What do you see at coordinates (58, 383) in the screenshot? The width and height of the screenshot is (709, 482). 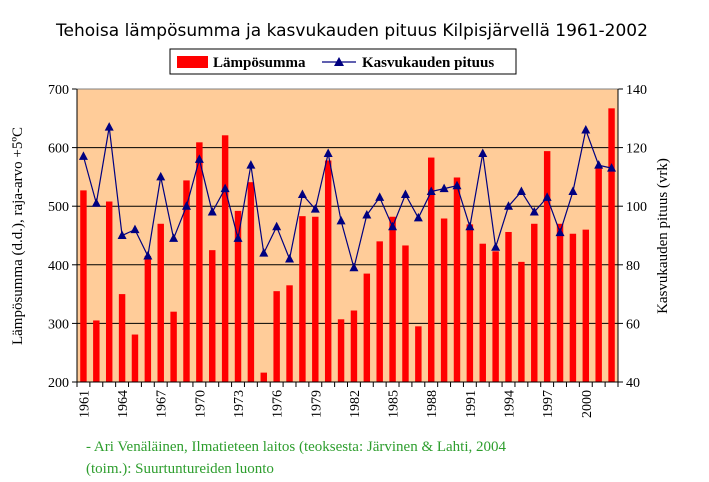 I see `y-left-tick-label: 200` at bounding box center [58, 383].